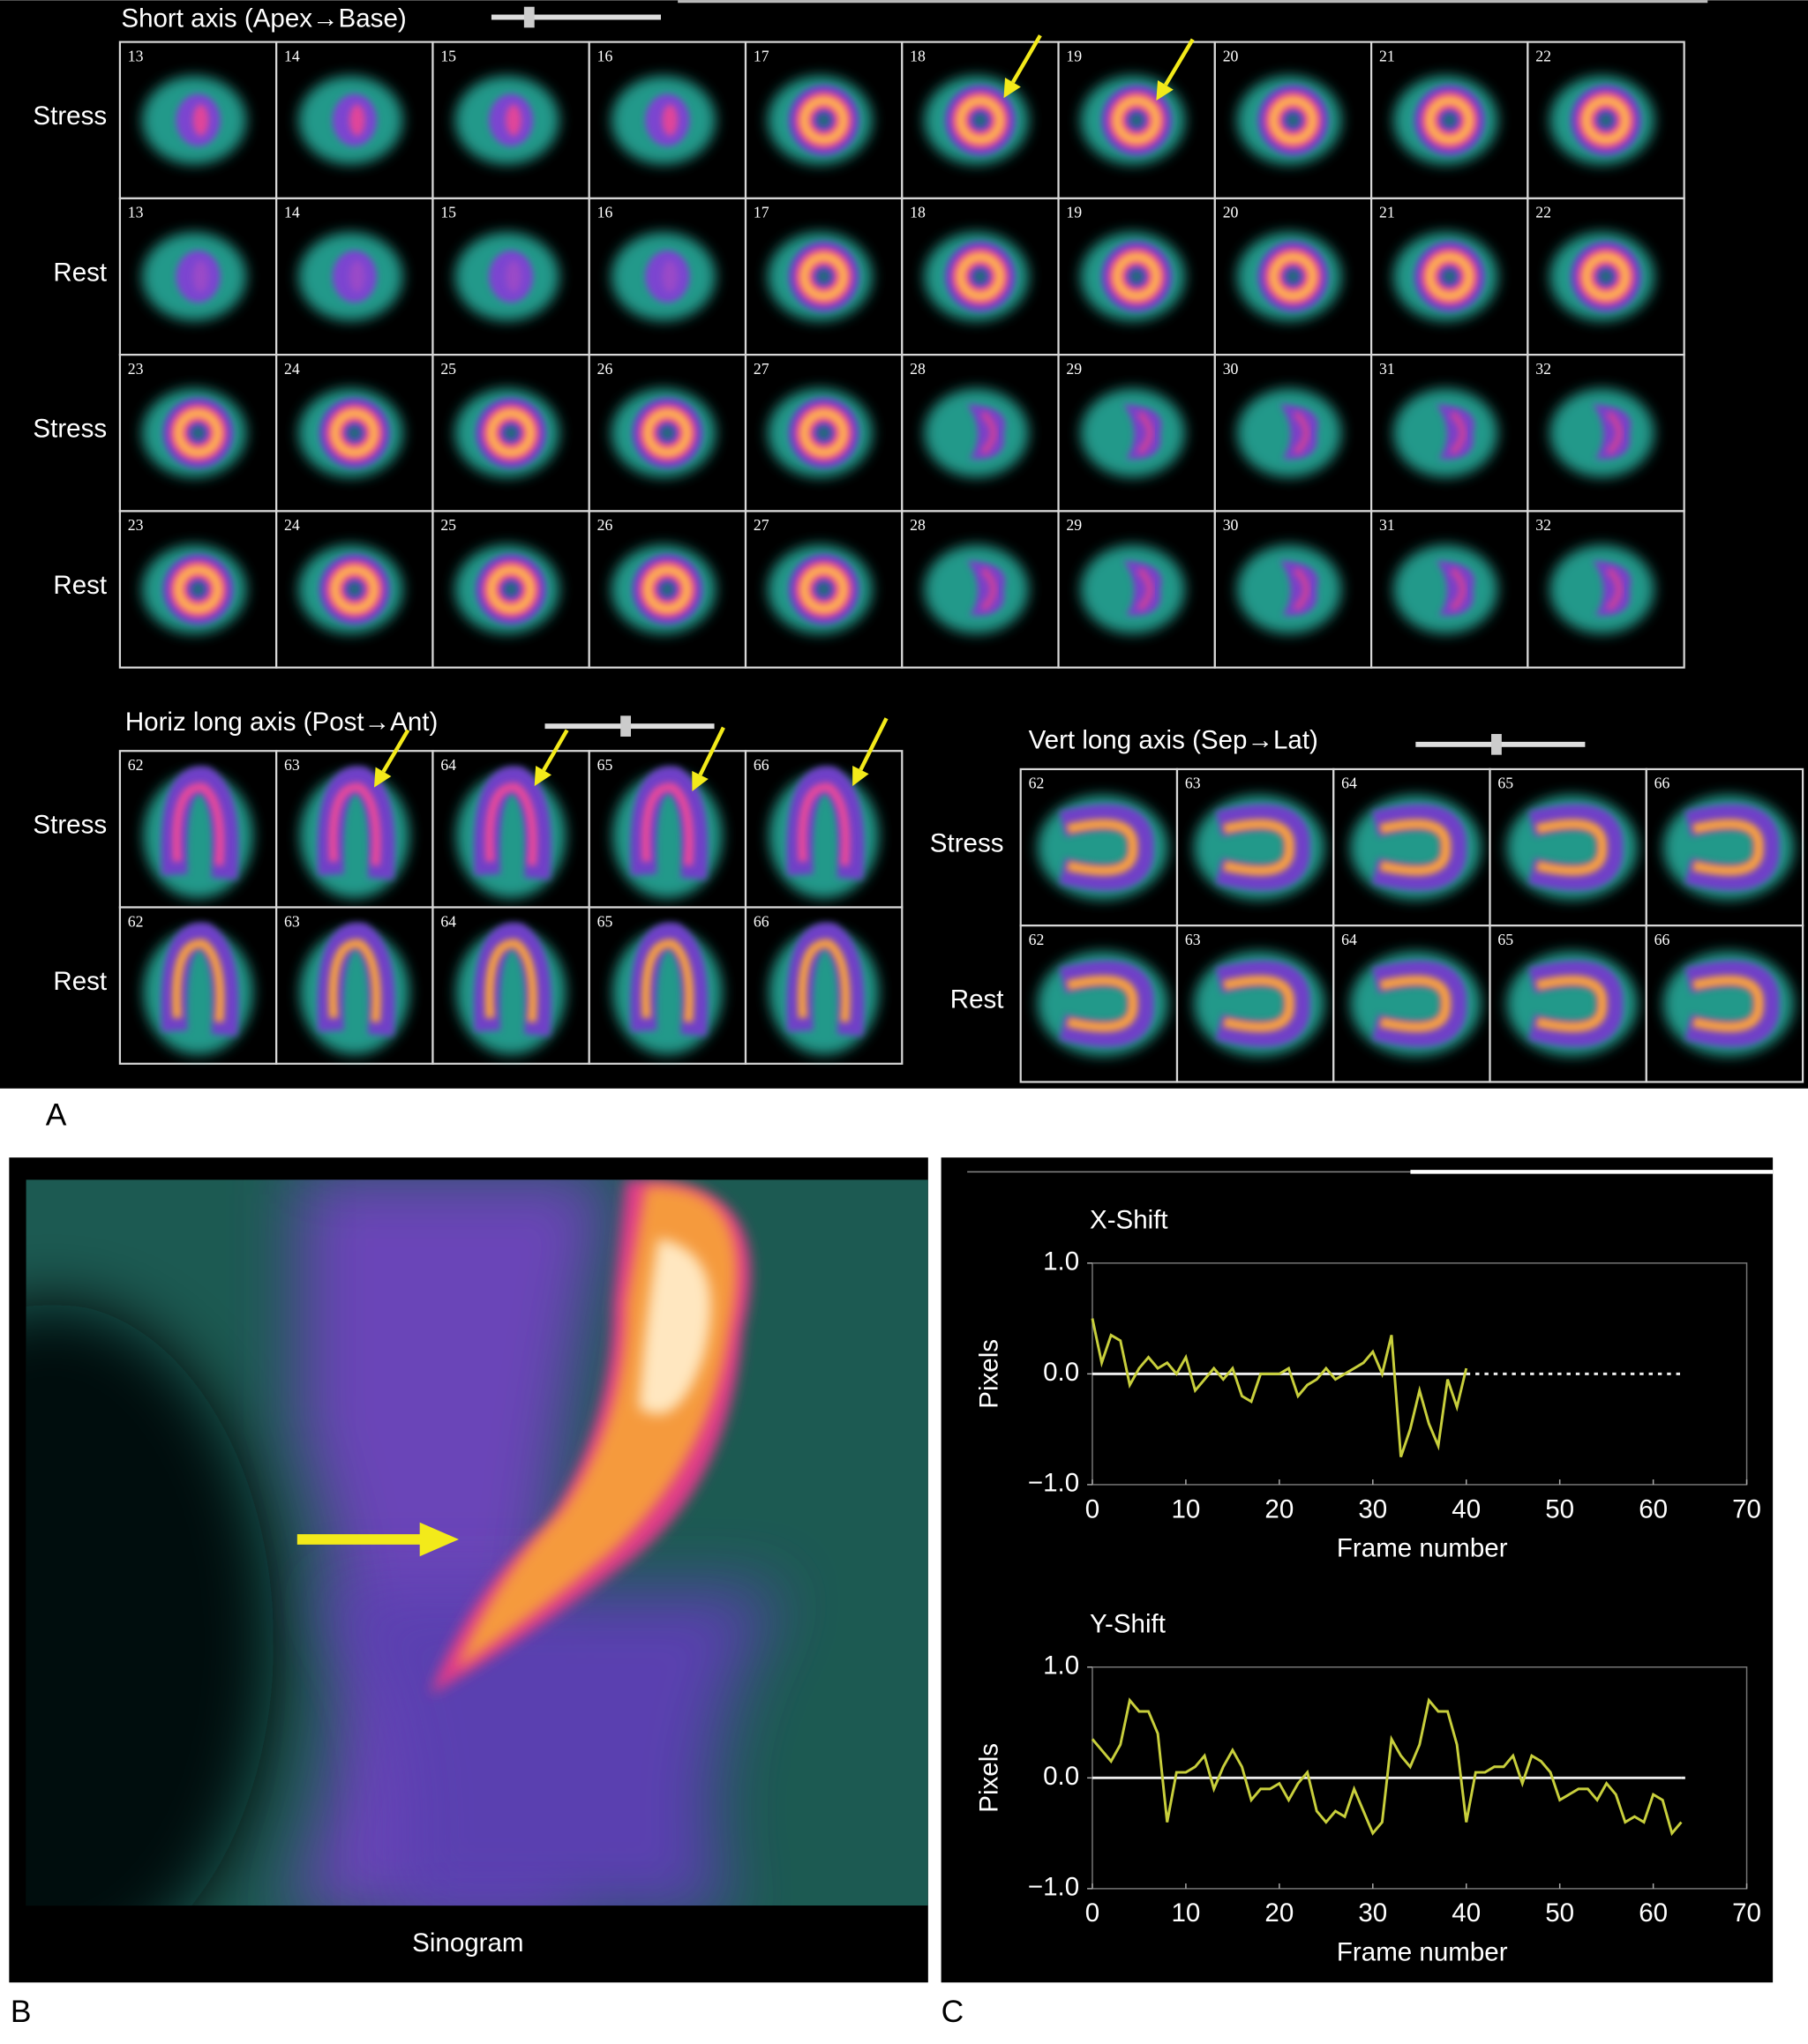  What do you see at coordinates (282, 722) in the screenshot?
I see `horiz-title: Horiz long axis (Post→Ant)` at bounding box center [282, 722].